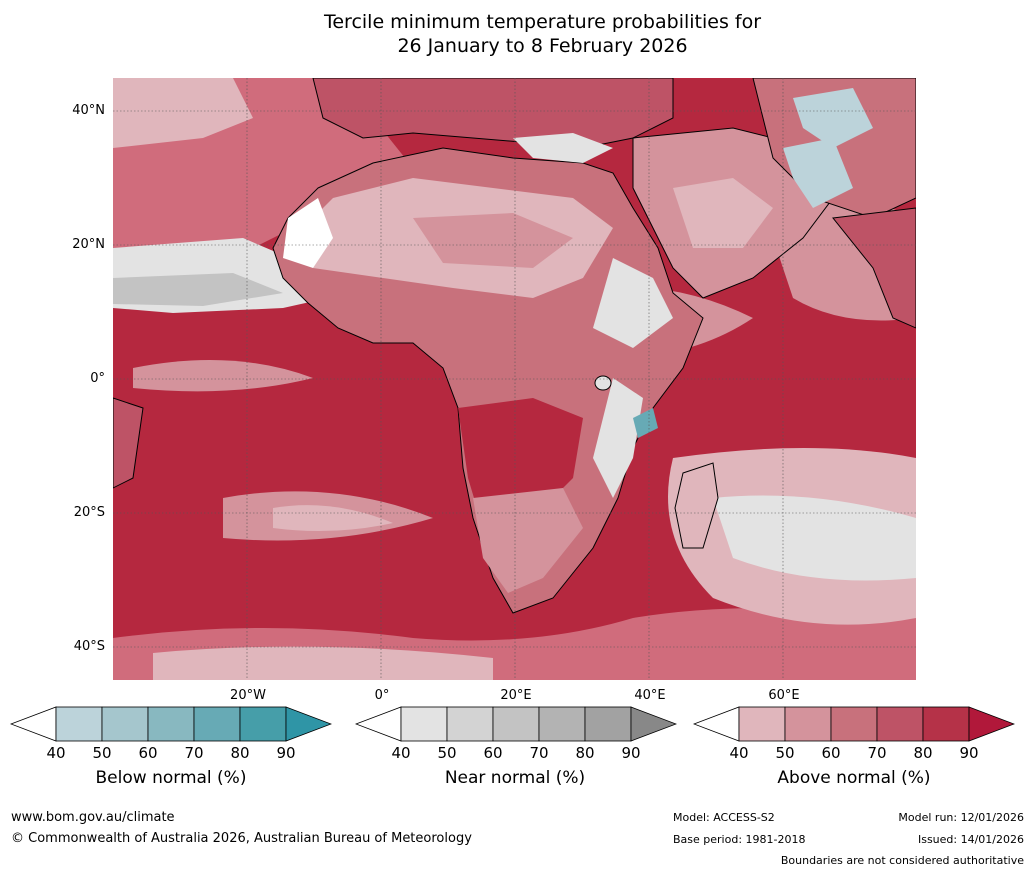 The width and height of the screenshot is (1035, 873). I want to click on lat-label-20s: 20°S, so click(89, 512).